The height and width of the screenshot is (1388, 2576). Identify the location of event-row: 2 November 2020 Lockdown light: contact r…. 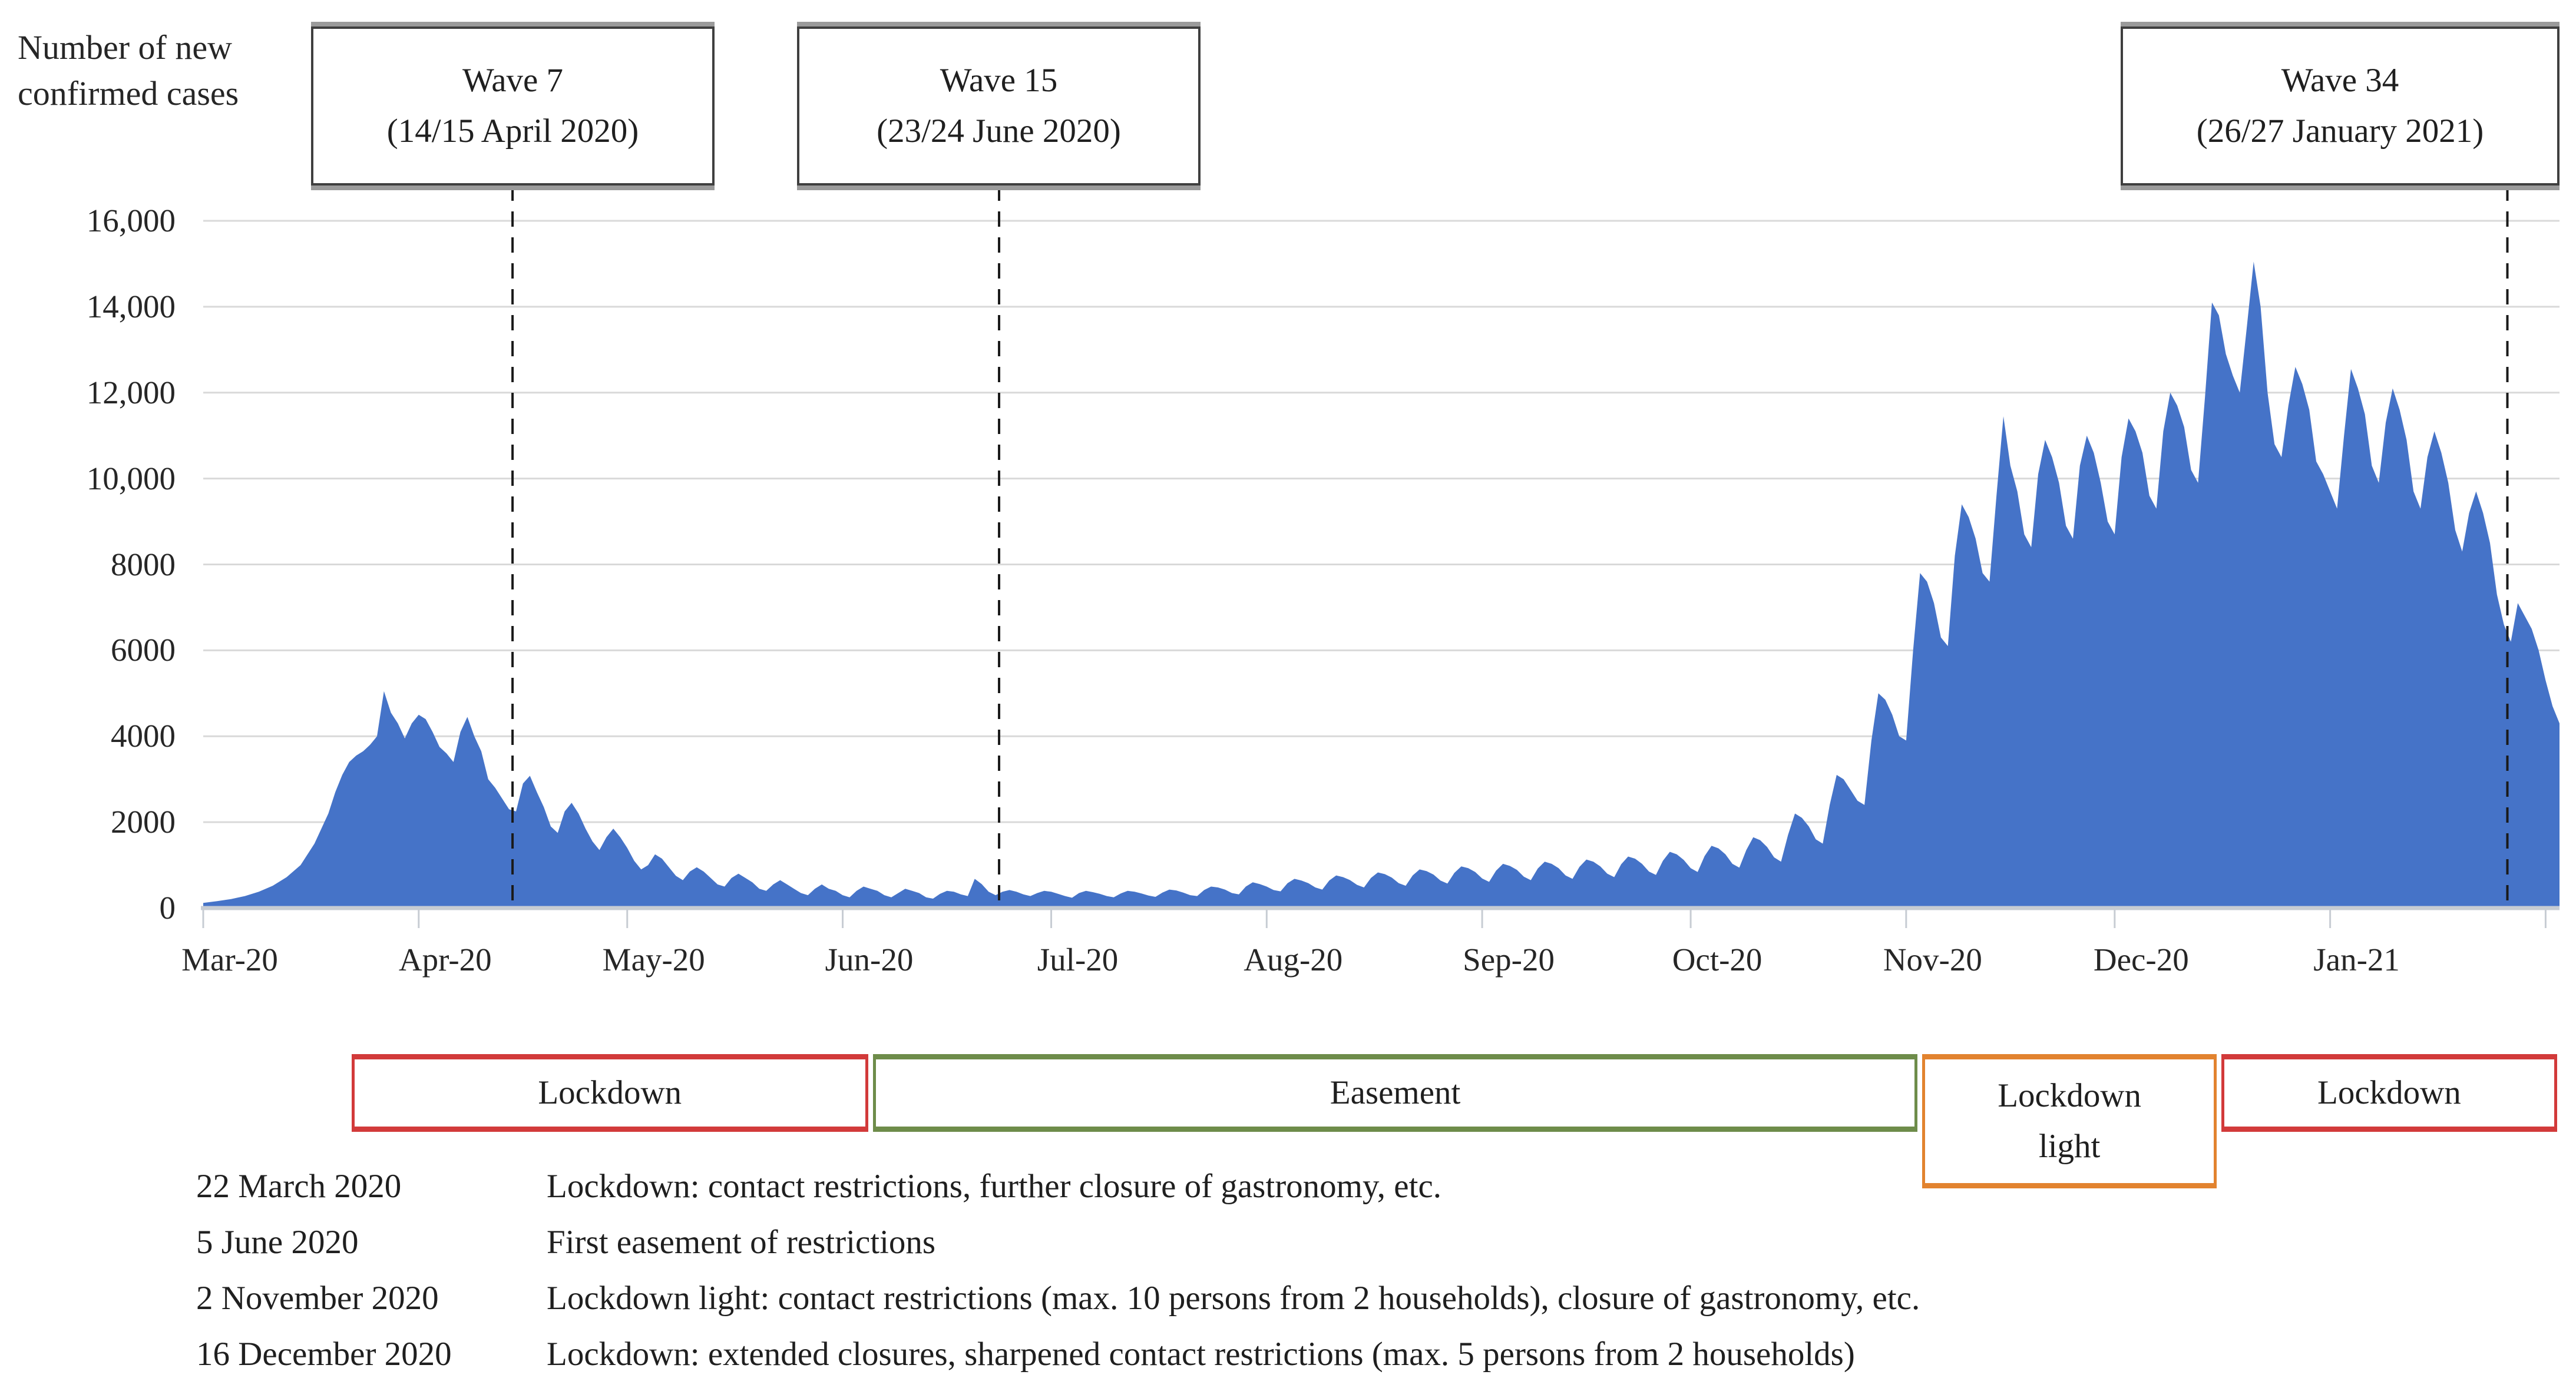
(1288, 1306).